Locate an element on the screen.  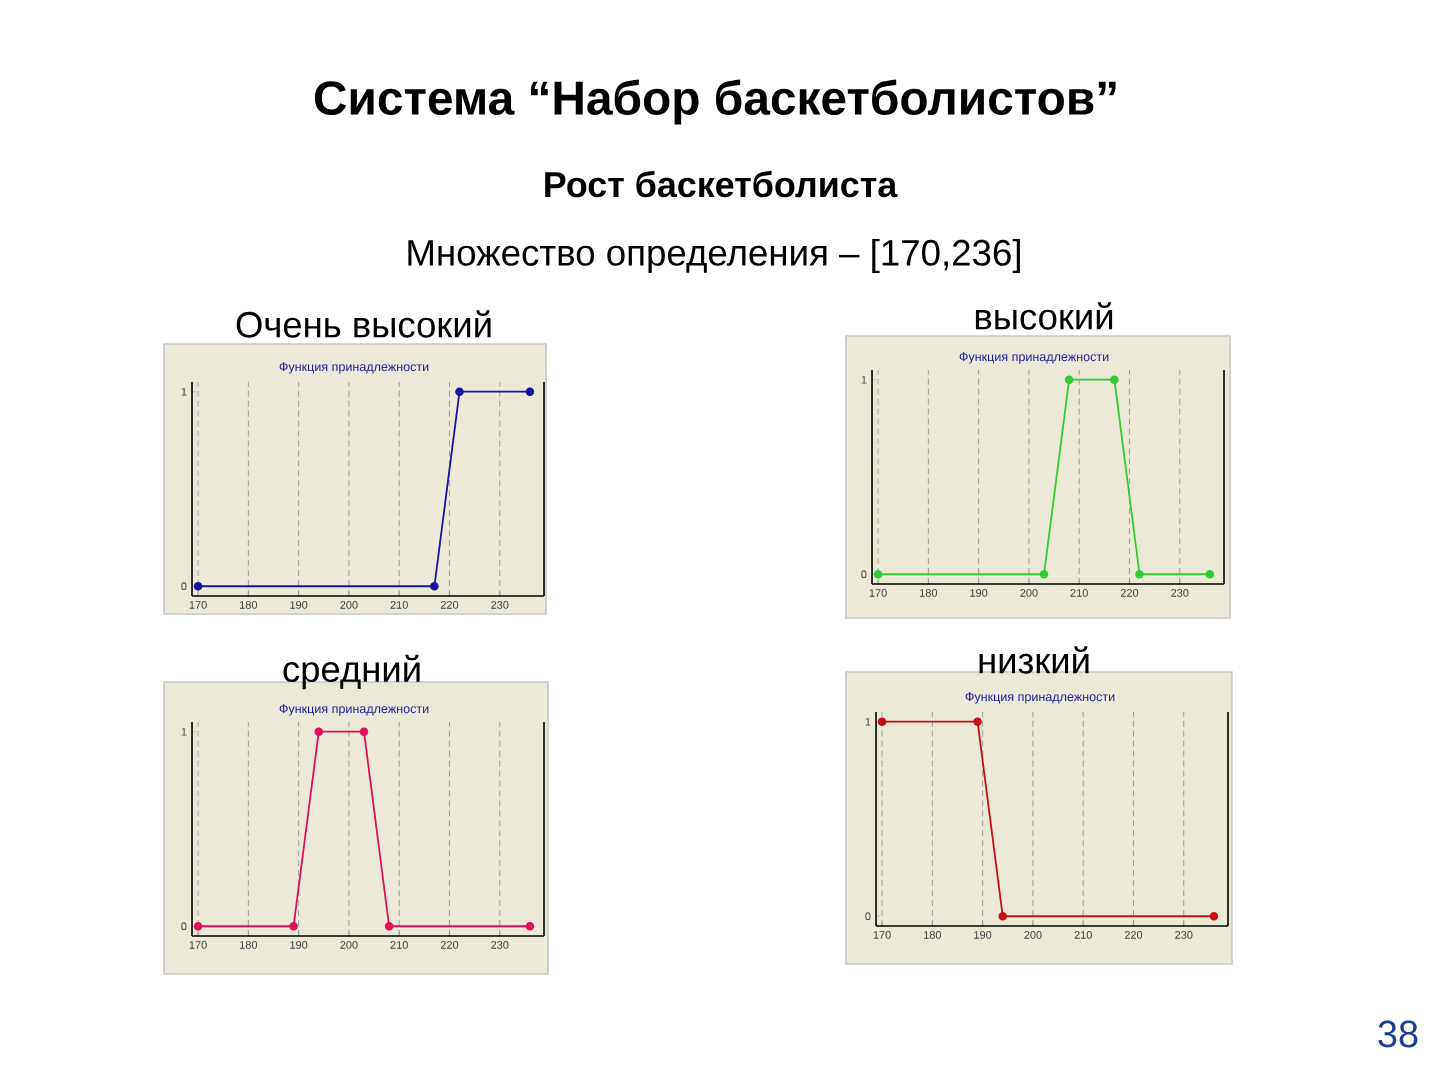
text: Система “Набор баскетболистов” is located at coordinates (715, 102).